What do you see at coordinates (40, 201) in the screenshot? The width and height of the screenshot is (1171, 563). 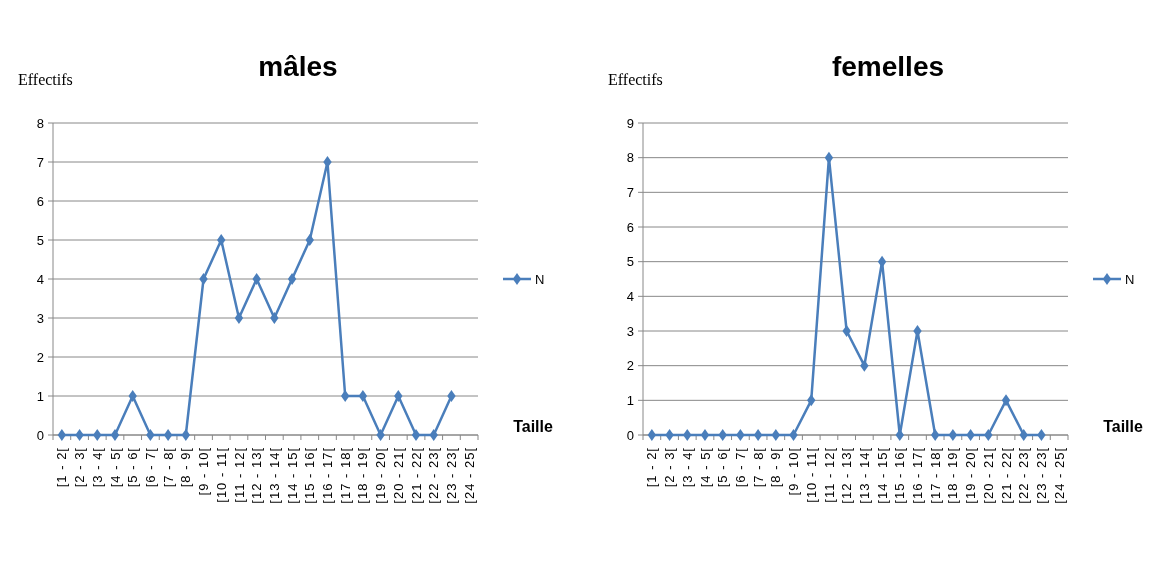 I see `y-tick-label: 6` at bounding box center [40, 201].